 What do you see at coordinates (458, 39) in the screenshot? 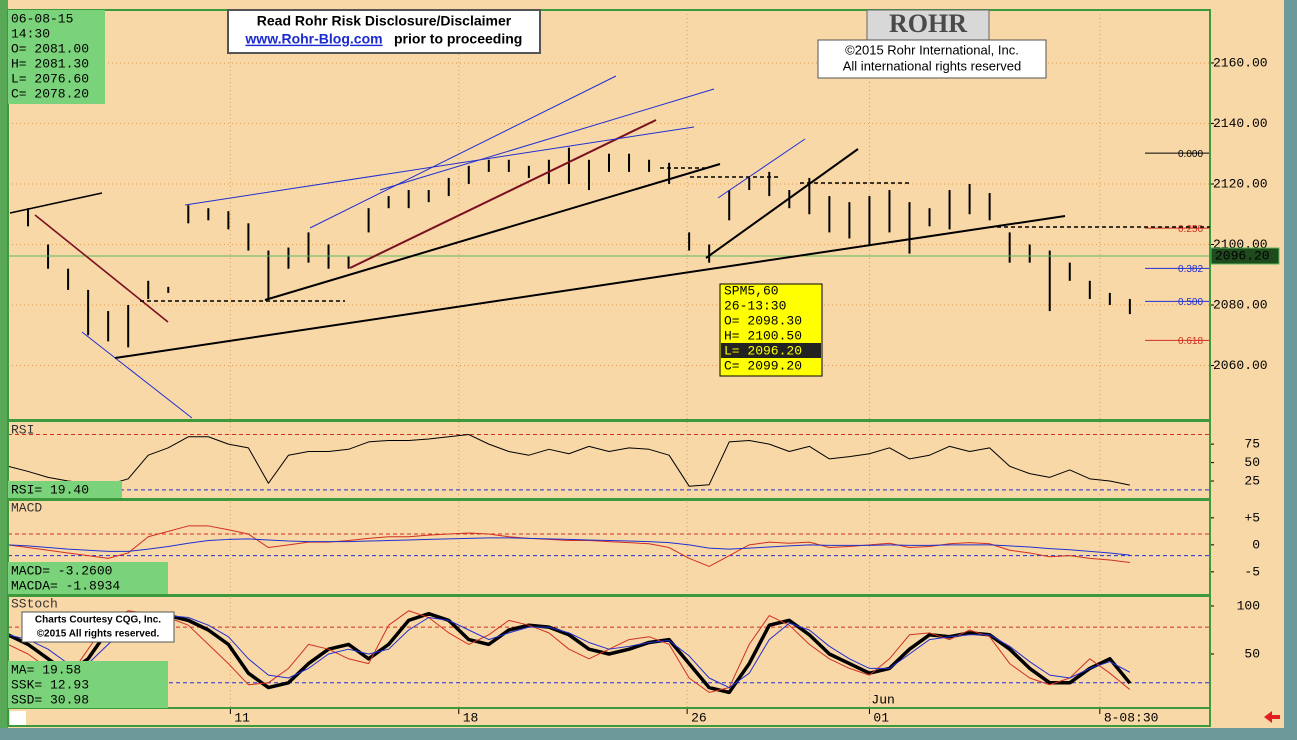
I see `disclaimer-note: prior to proceeding` at bounding box center [458, 39].